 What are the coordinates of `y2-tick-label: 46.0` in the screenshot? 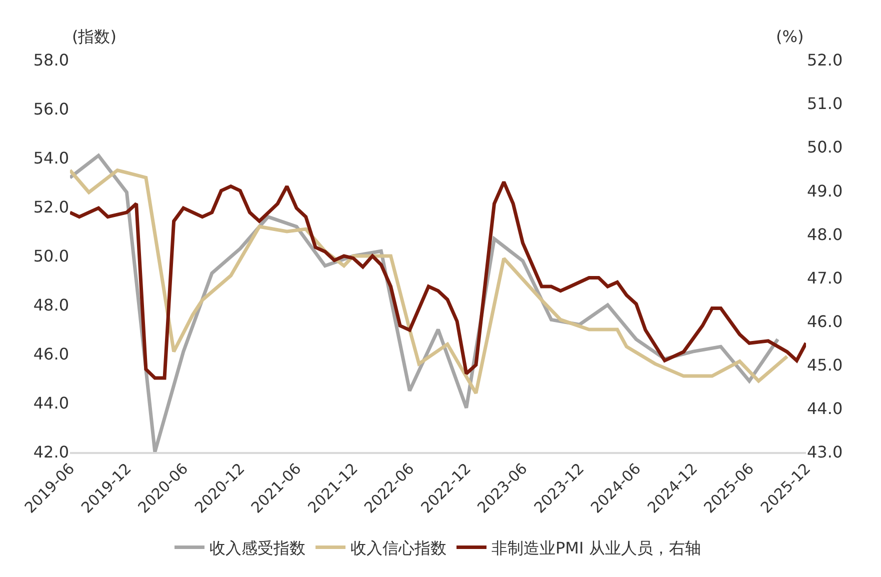 It's located at (825, 321).